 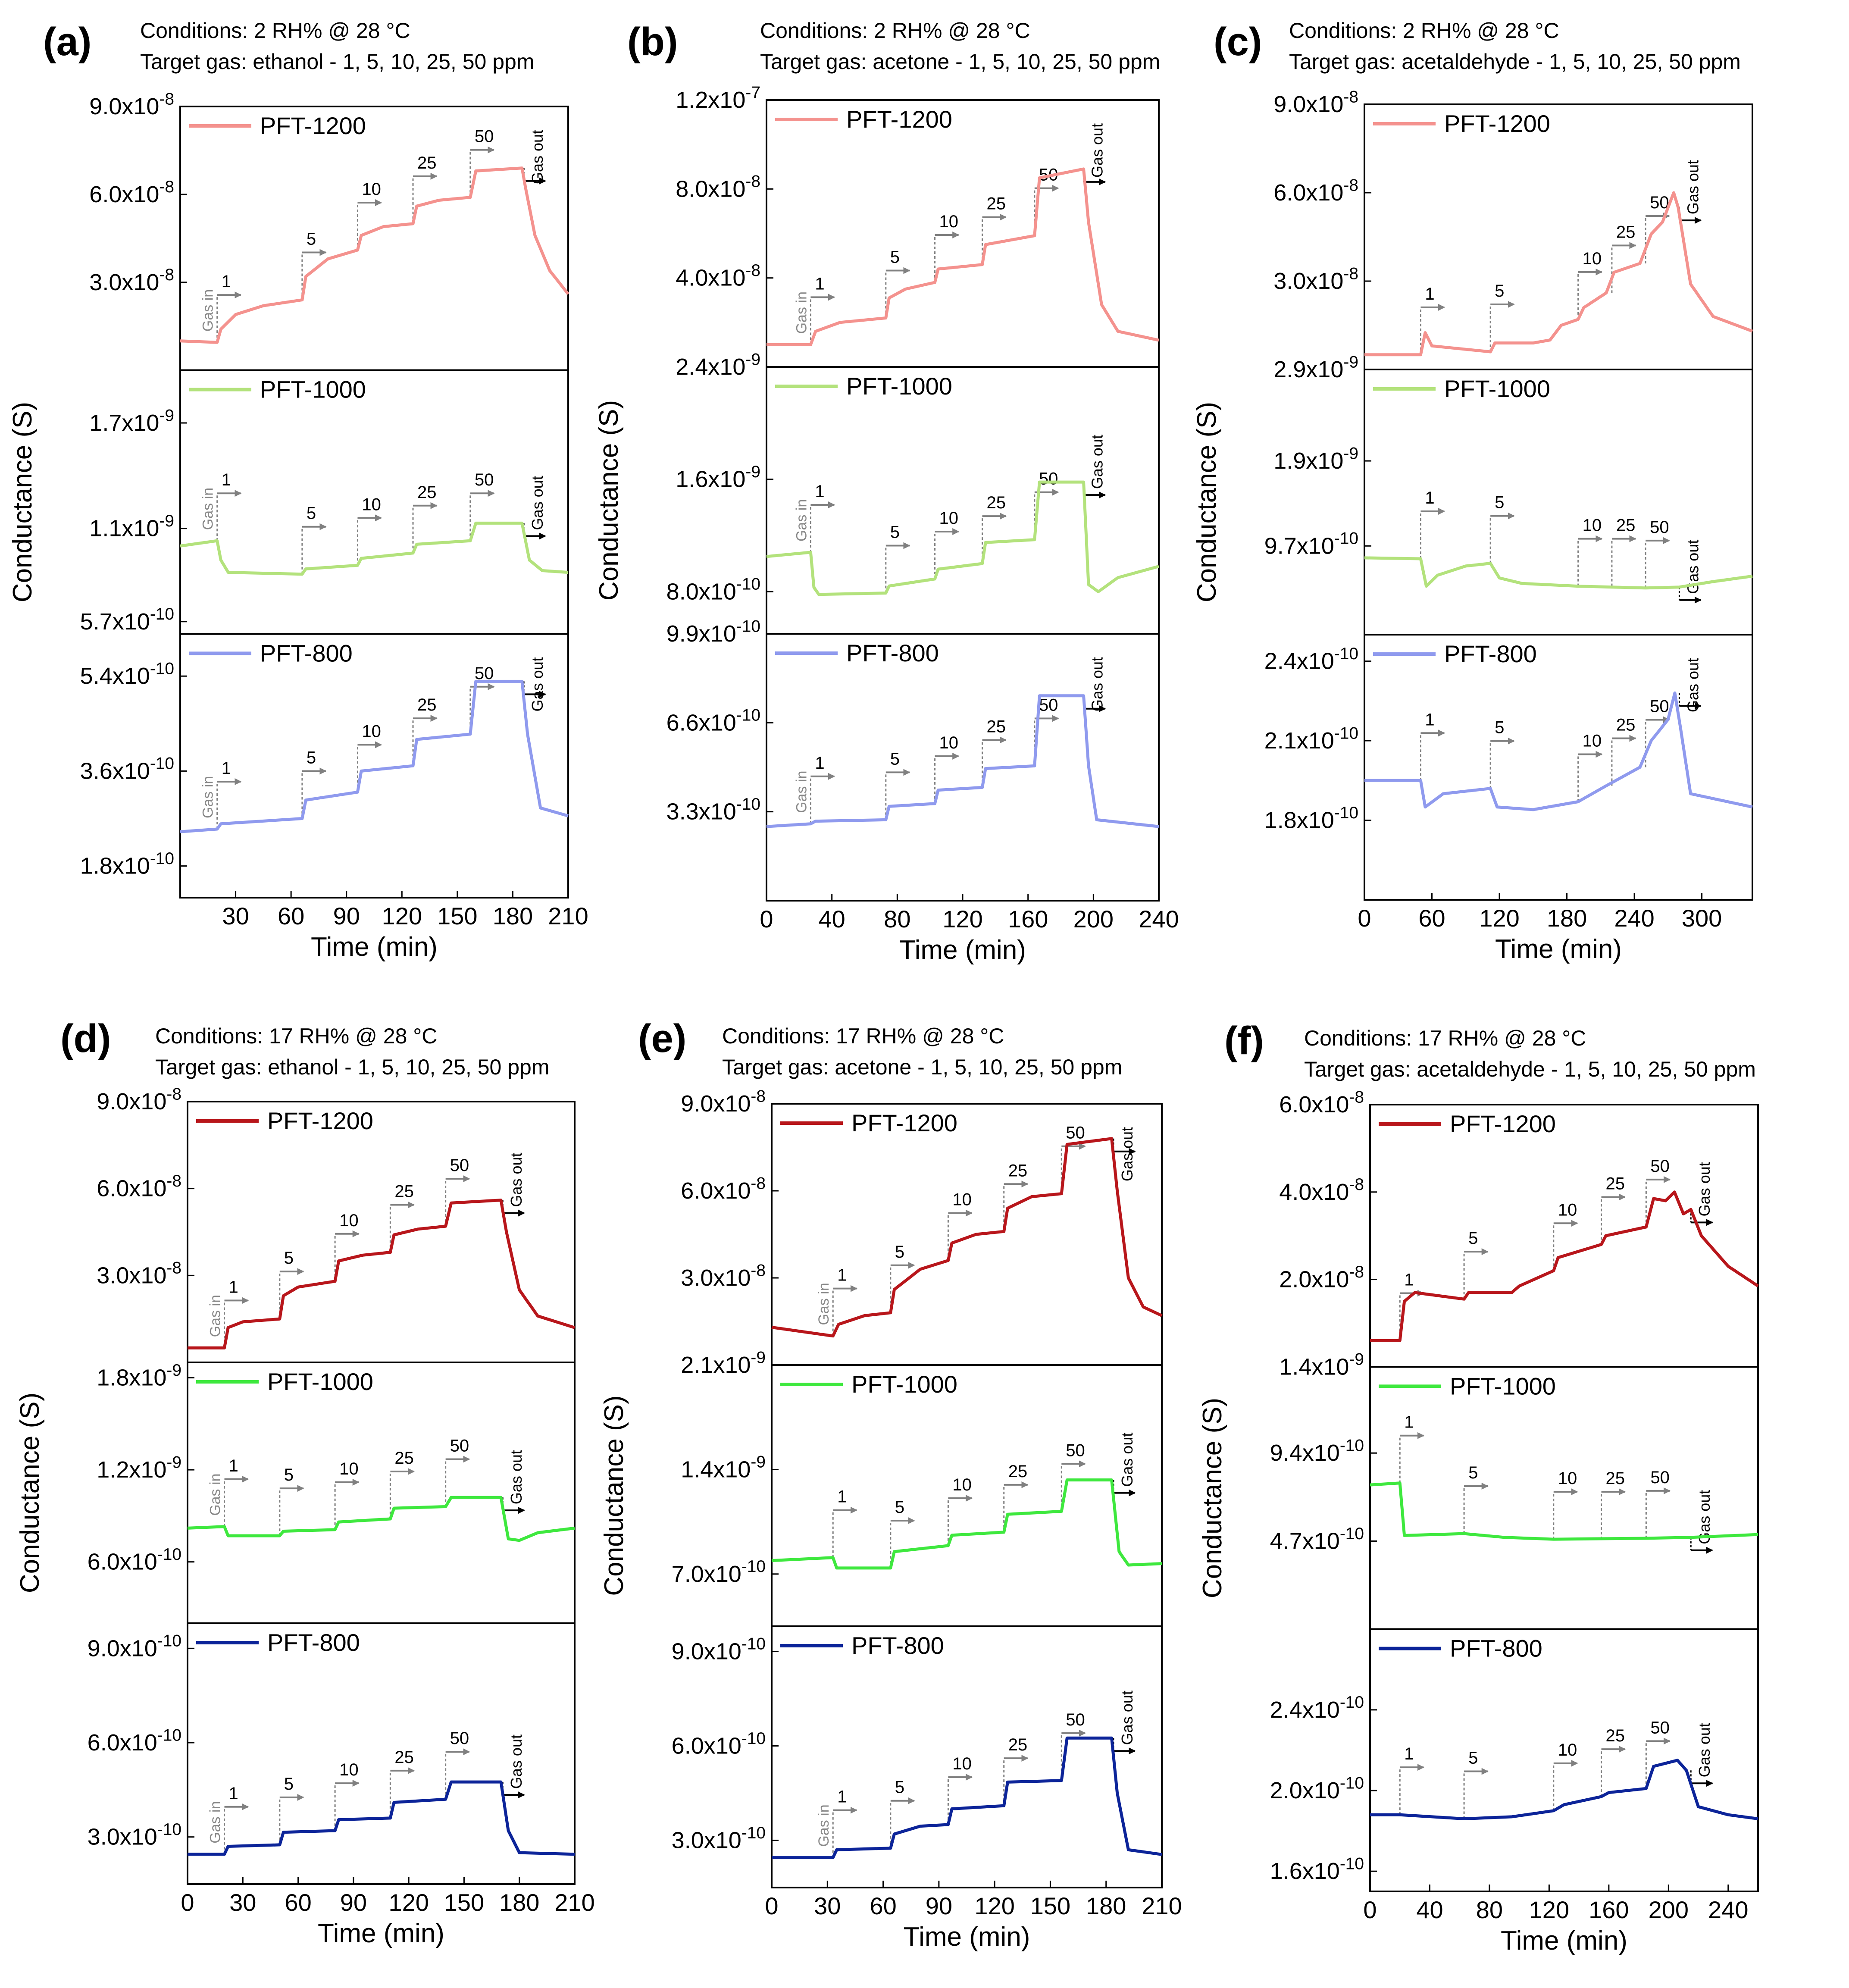 What do you see at coordinates (85, 1039) in the screenshot?
I see `panel-label: (d)` at bounding box center [85, 1039].